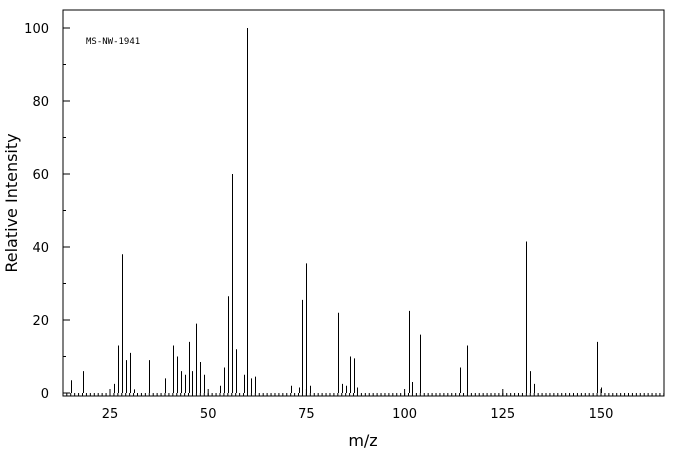  I want to click on y-tick-label: 40, so click(40, 248).